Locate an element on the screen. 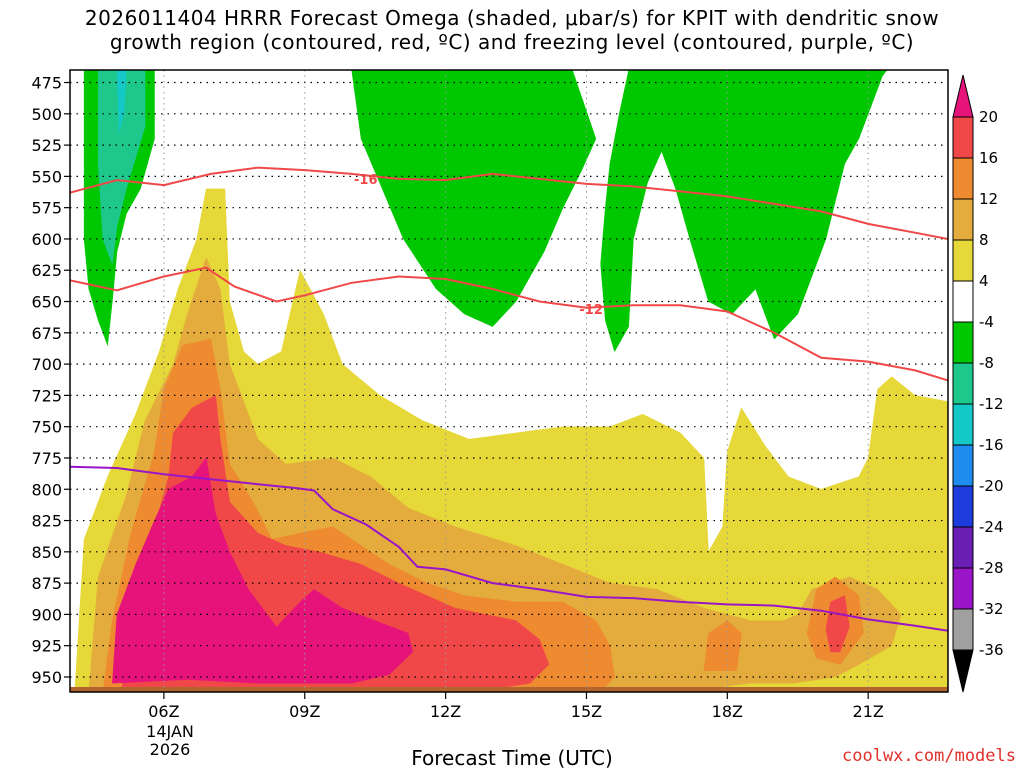 This screenshot has height=770, width=1024. colorbar-tick-label: 20 is located at coordinates (988, 117).